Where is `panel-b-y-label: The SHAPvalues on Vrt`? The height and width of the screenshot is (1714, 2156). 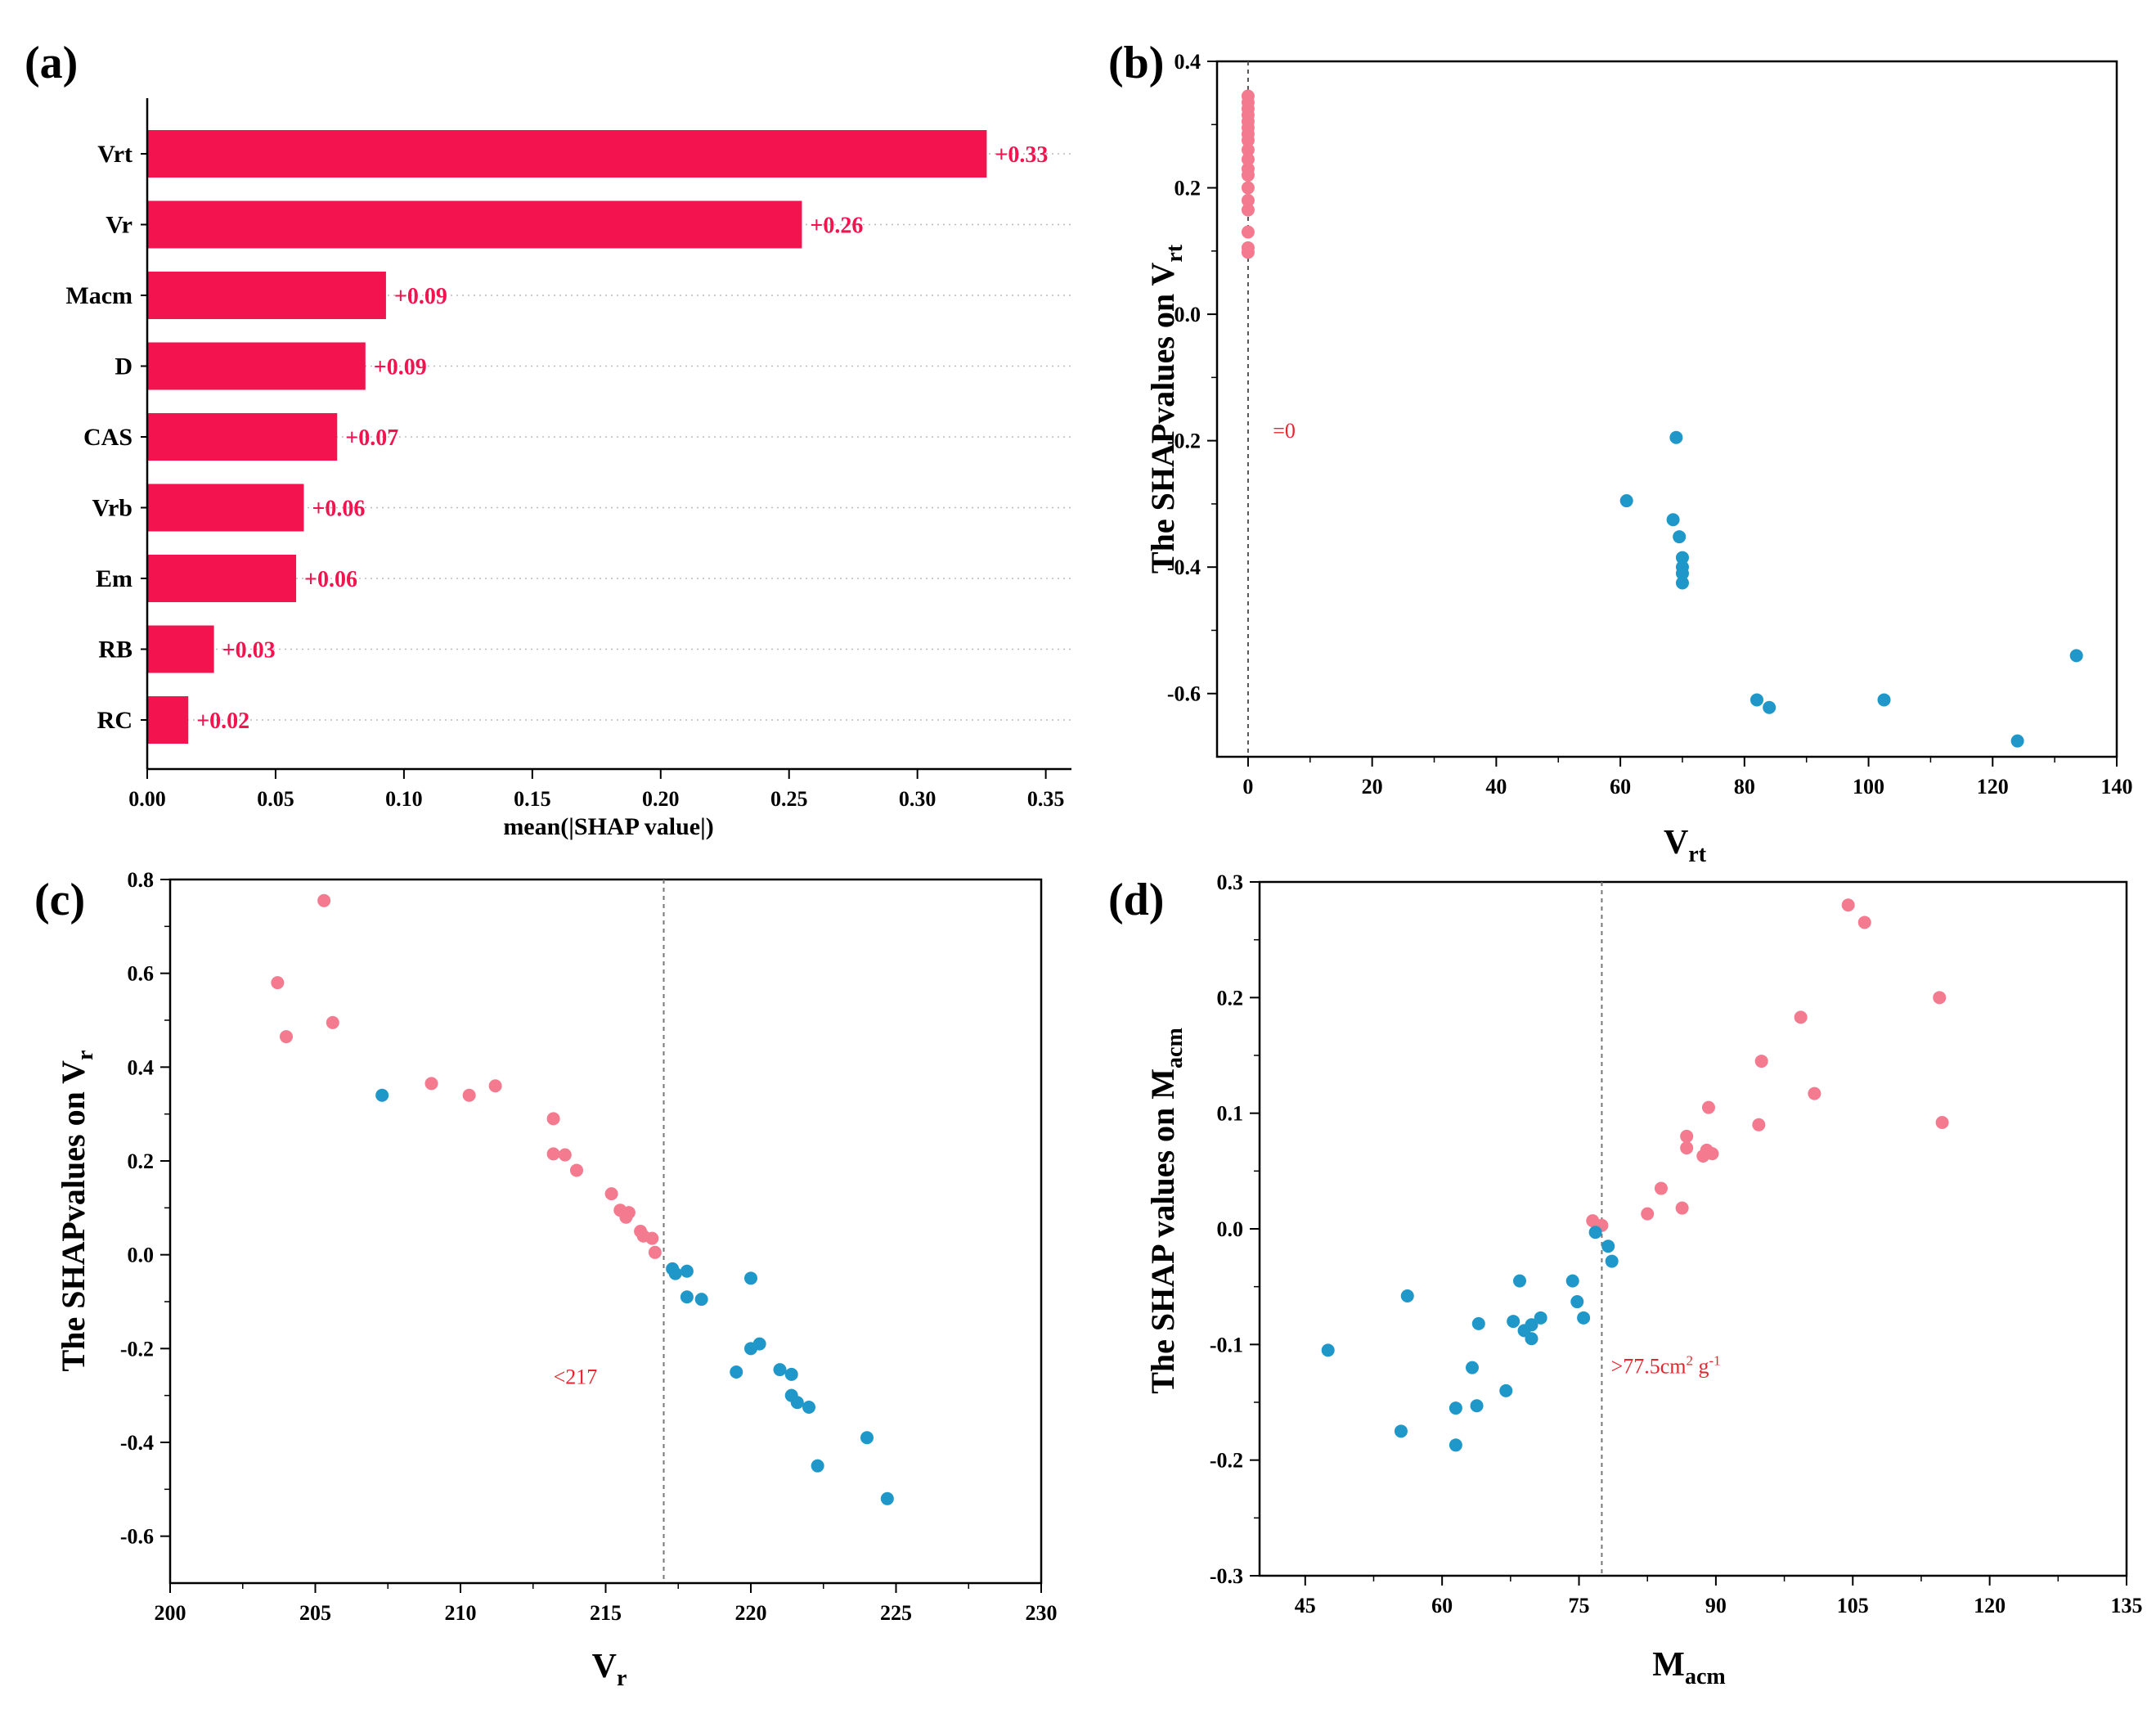 panel-b-y-label: The SHAPvalues on Vrt is located at coordinates (1166, 409).